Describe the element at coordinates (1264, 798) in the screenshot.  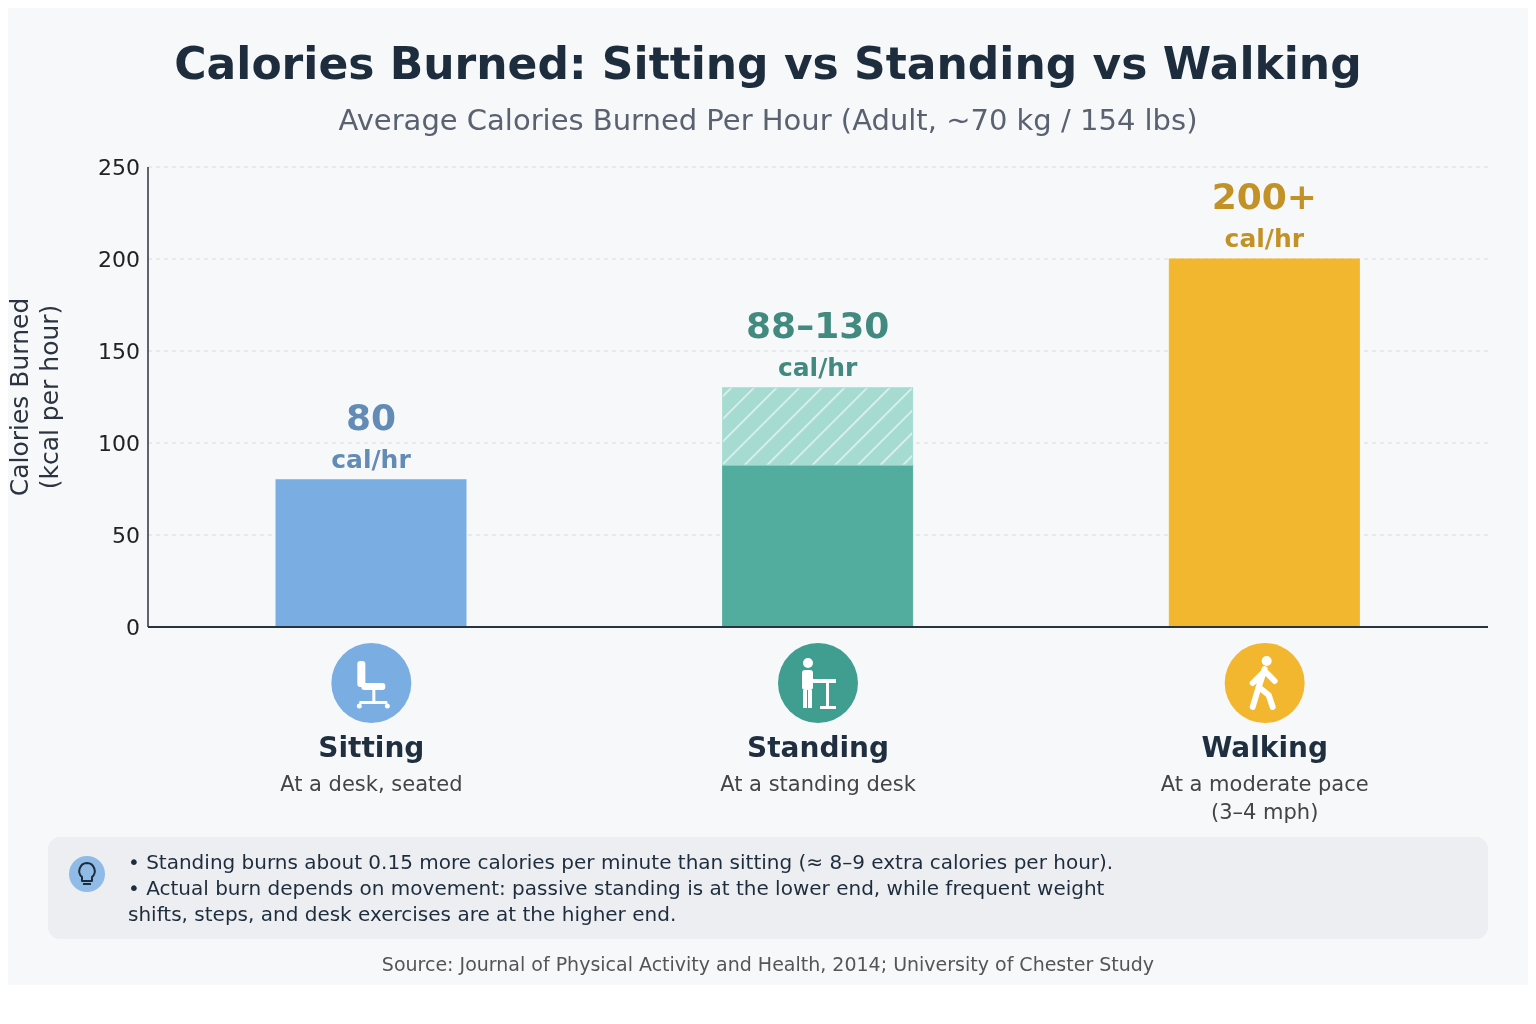
I see `text: At a moderate pace (3–4 mph)` at that location.